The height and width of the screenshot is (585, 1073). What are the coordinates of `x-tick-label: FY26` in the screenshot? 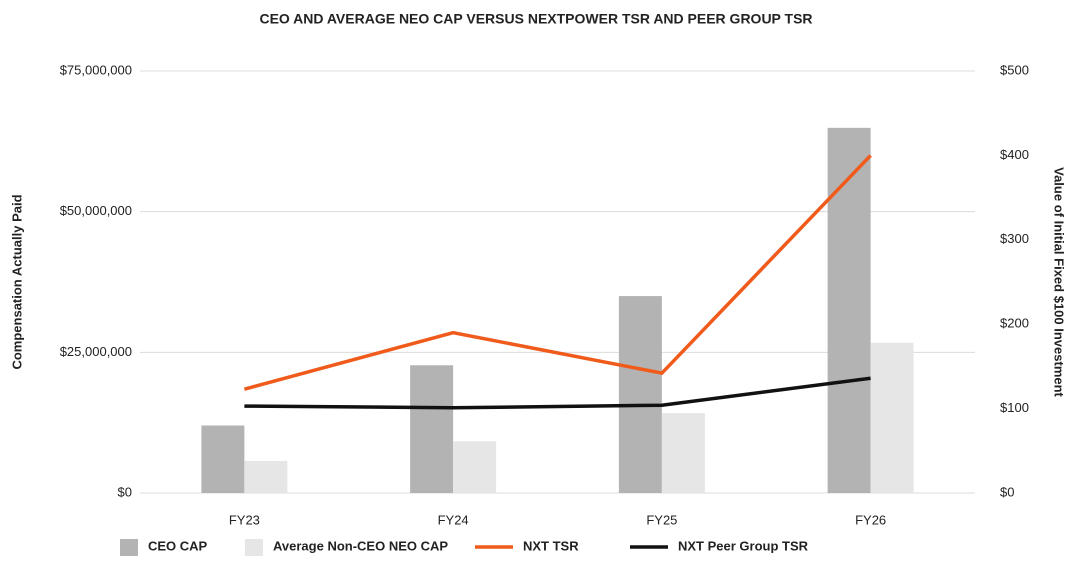 It's located at (870, 519).